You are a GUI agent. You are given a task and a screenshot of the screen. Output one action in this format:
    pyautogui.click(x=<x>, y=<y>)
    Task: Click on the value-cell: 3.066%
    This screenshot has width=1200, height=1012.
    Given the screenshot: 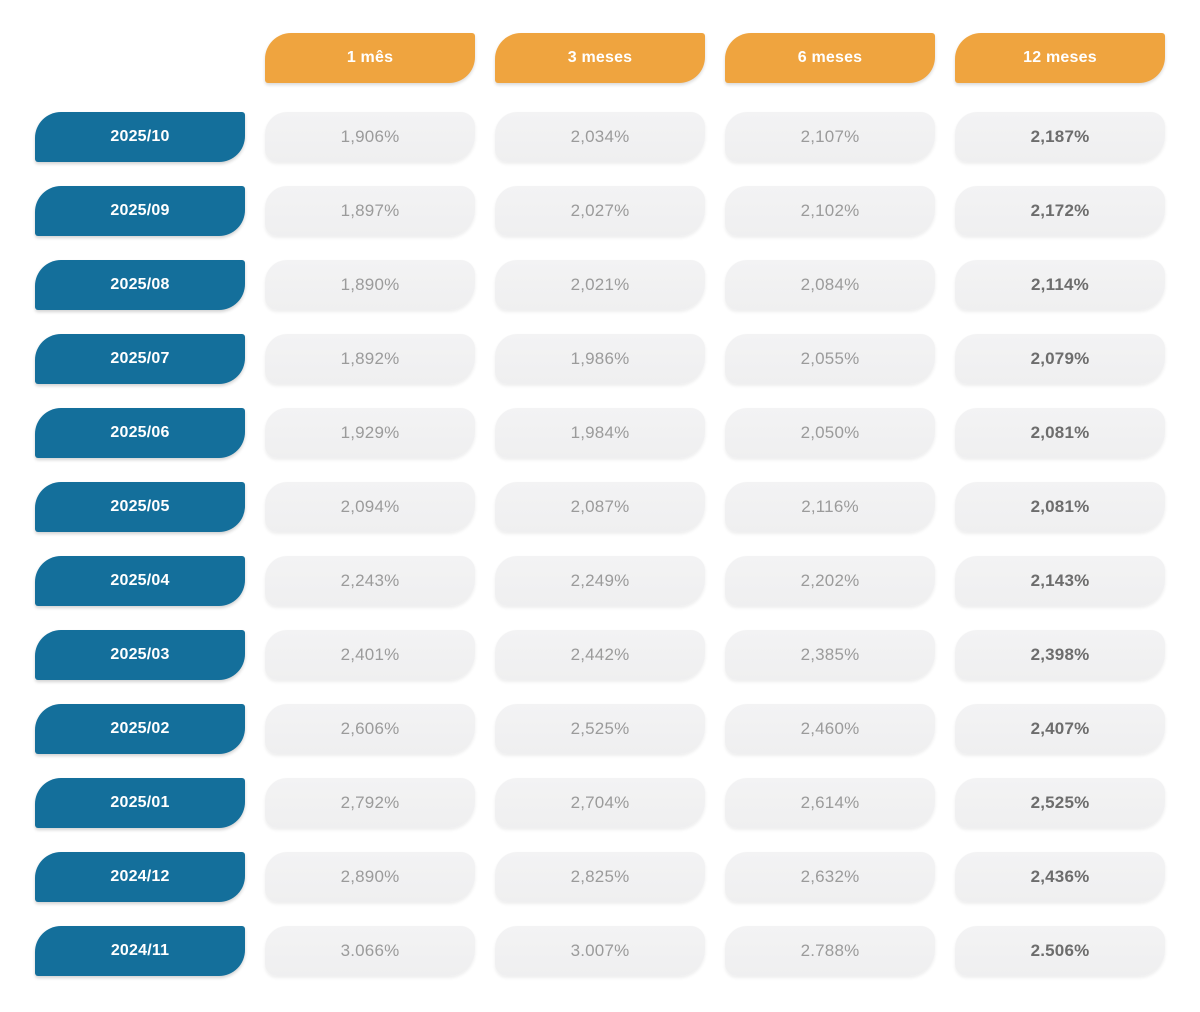 What is the action you would take?
    pyautogui.click(x=370, y=951)
    